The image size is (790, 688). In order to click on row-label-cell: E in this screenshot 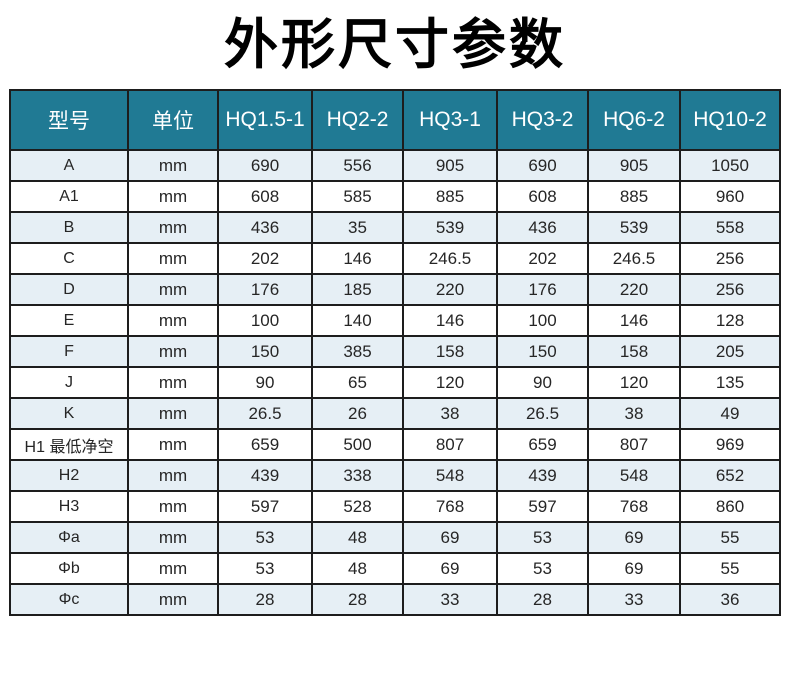, I will do `click(69, 321)`.